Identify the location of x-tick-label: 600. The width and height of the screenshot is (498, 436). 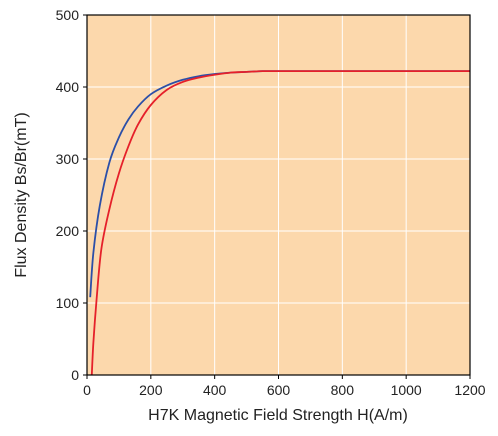
(279, 390).